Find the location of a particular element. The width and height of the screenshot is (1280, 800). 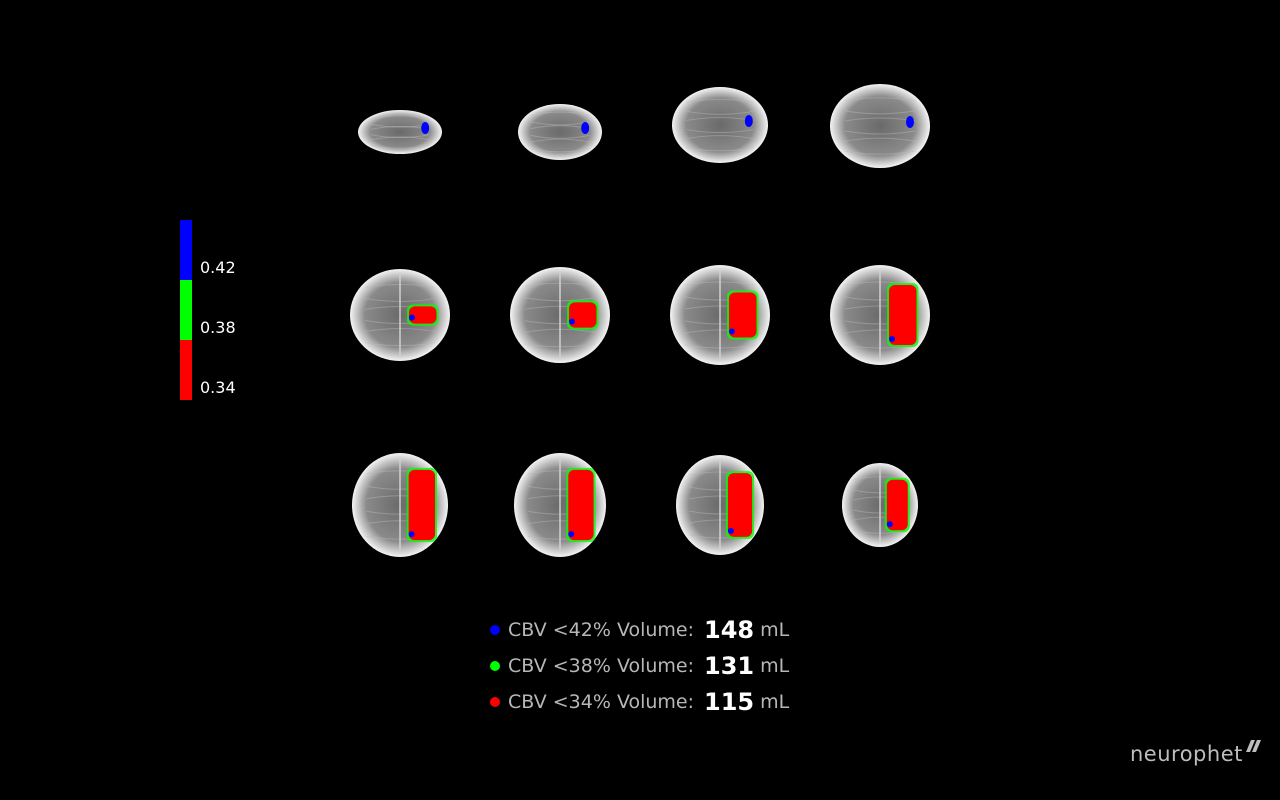

legend-row-cbv-38: CBV <38% Volume: 131 mL is located at coordinates (639, 666).